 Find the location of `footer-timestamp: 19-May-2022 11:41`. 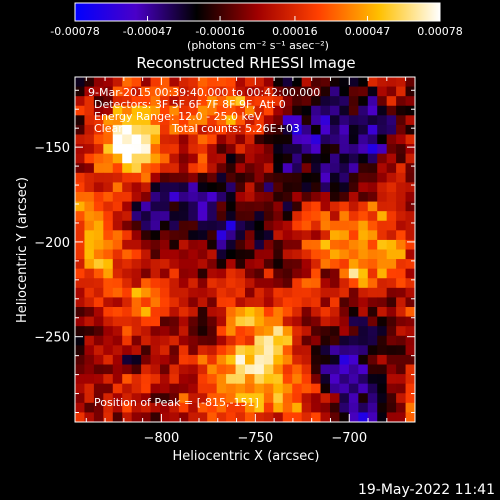

footer-timestamp: 19-May-2022 11:41 is located at coordinates (426, 490).